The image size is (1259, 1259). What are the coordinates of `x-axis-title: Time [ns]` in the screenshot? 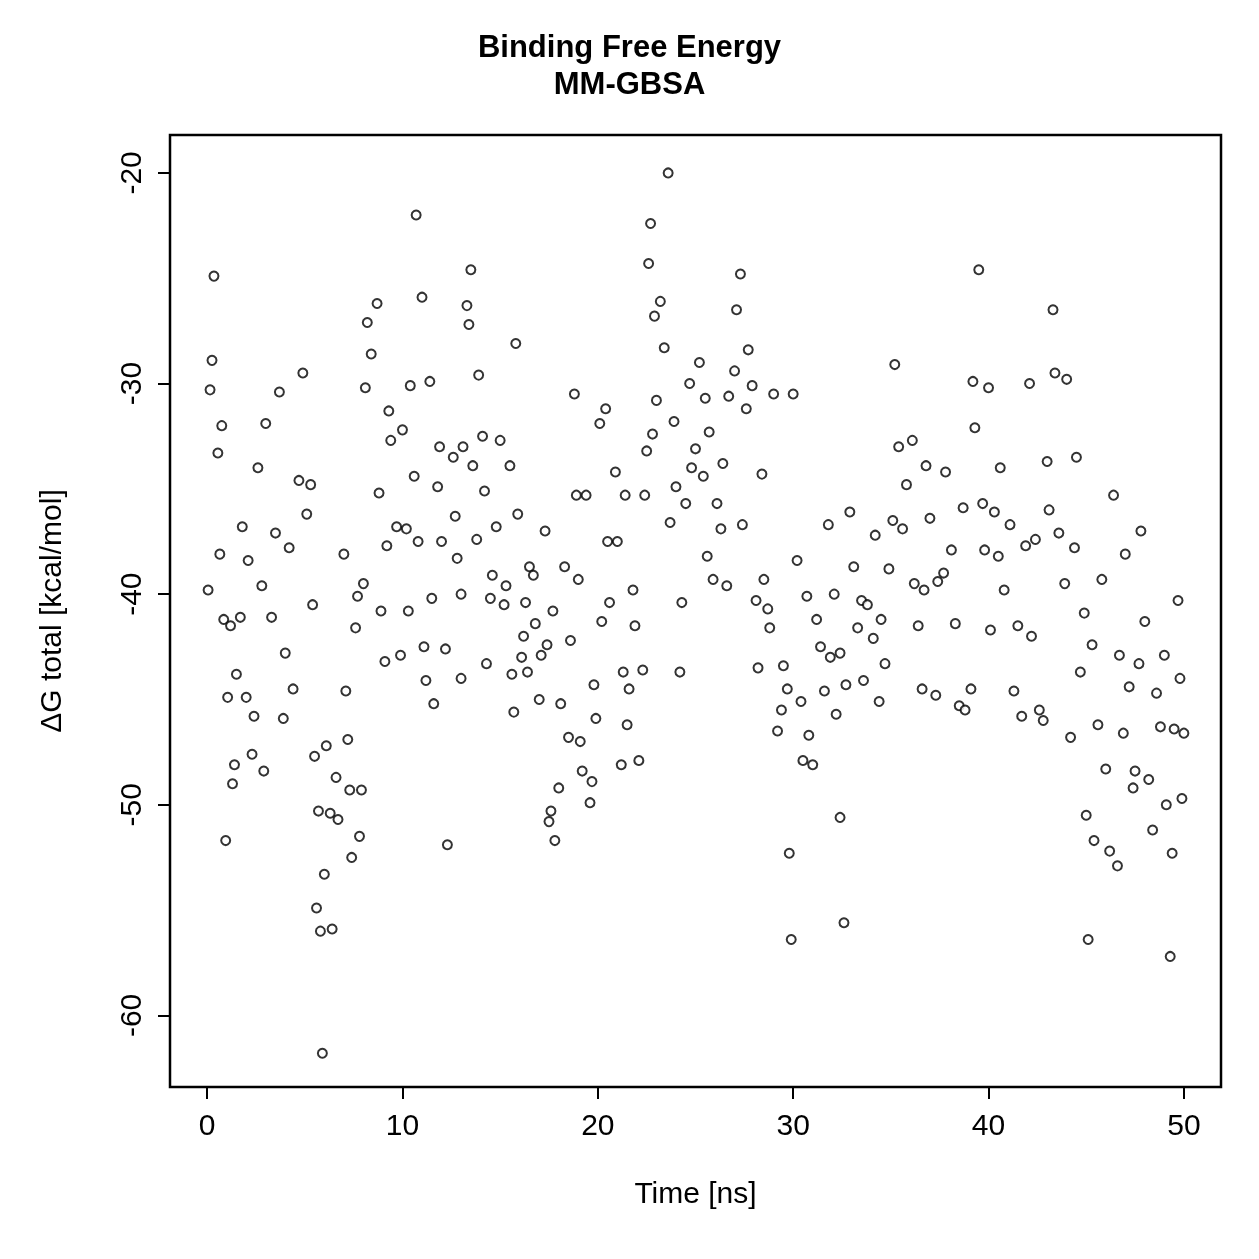 It's located at (695, 1192).